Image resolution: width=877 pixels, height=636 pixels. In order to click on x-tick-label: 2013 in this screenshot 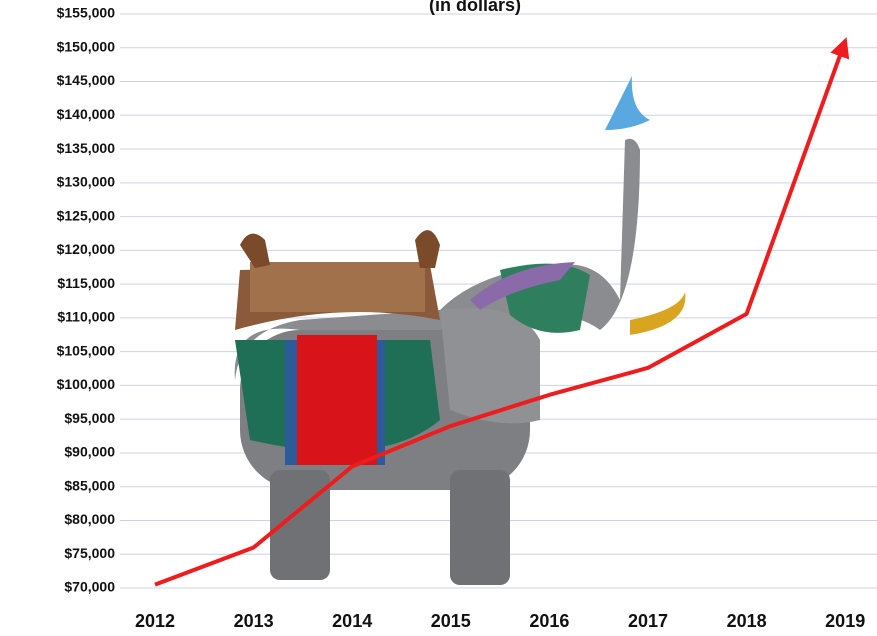, I will do `click(254, 621)`.